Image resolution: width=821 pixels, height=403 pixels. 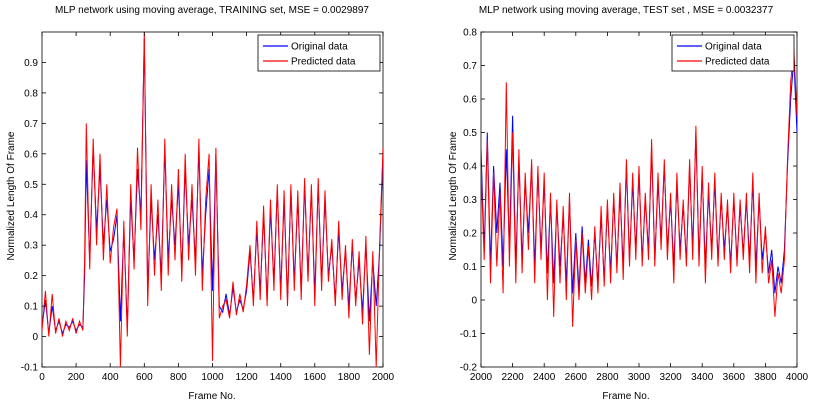 I want to click on x-tick-label: 800, so click(x=178, y=377).